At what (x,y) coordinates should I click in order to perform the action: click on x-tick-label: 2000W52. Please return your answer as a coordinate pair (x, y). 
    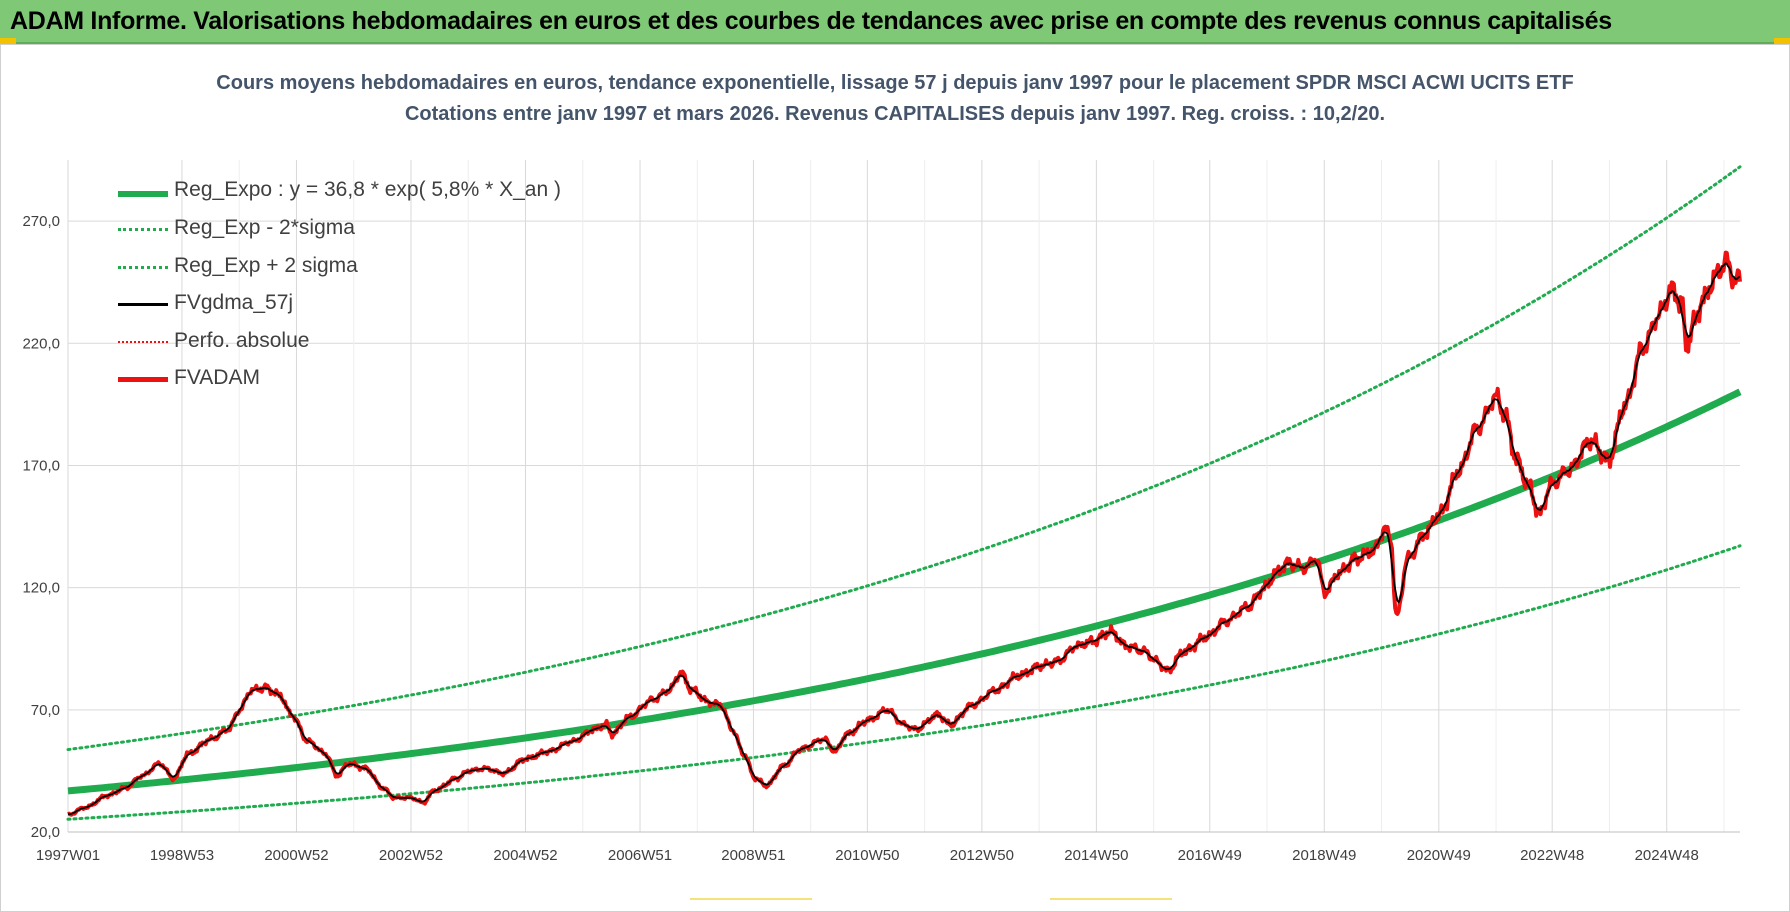
    Looking at the image, I should click on (296, 855).